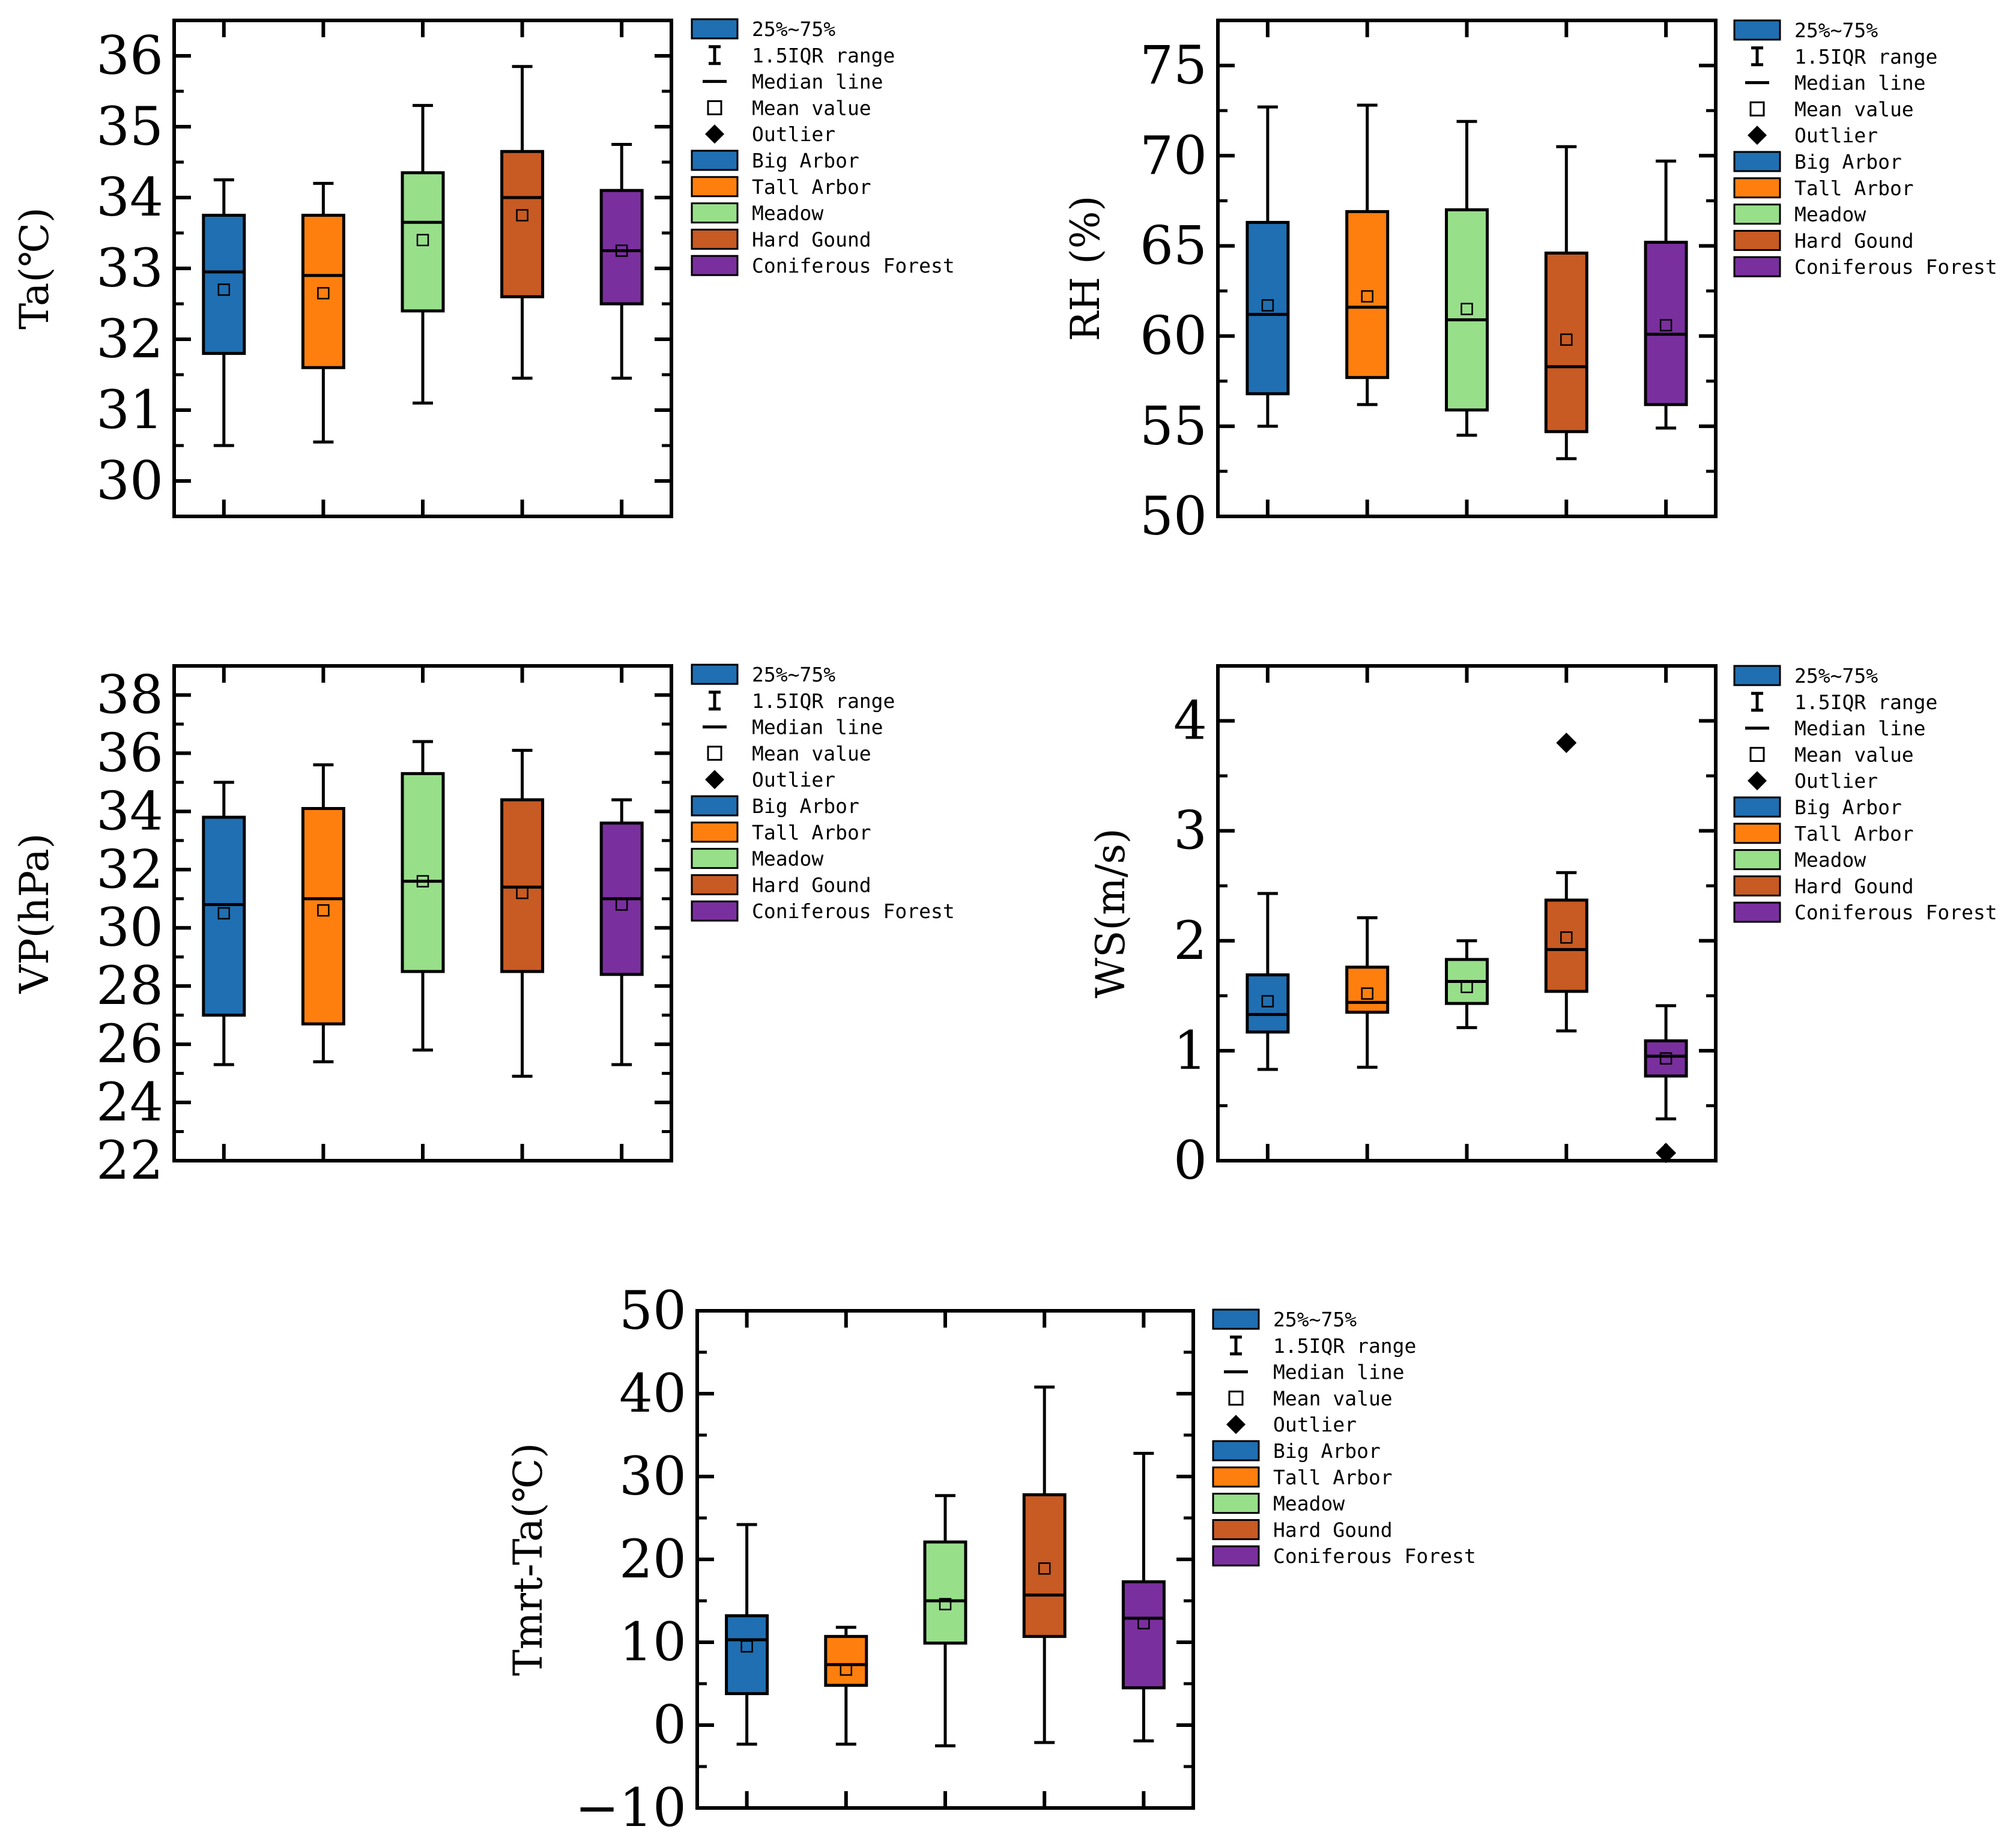 This screenshot has width=2016, height=1841. What do you see at coordinates (129, 927) in the screenshot?
I see `y-tick-label: 30` at bounding box center [129, 927].